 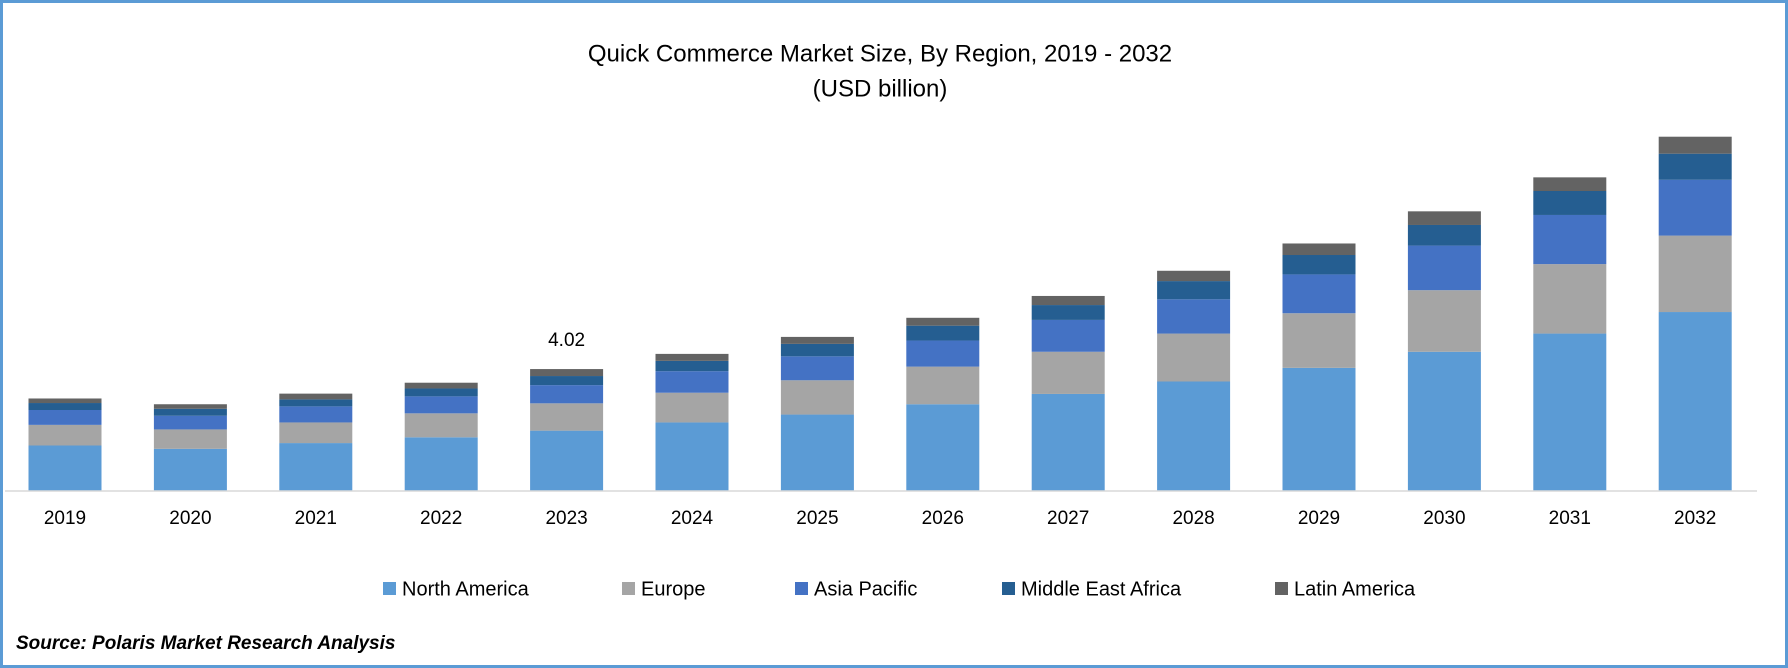 I want to click on legend-label: Latin America, so click(x=1355, y=589).